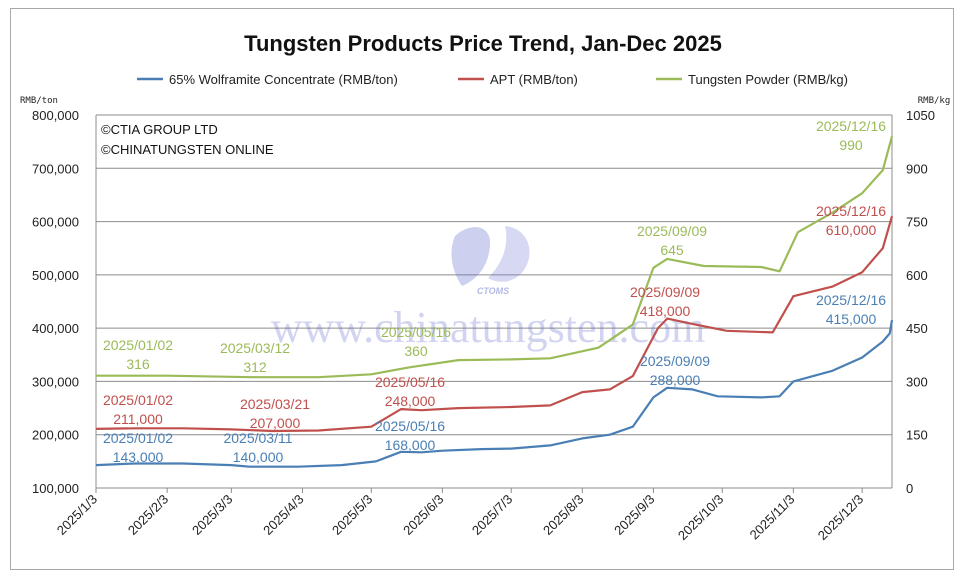  Describe the element at coordinates (851, 230) in the screenshot. I see `annotation-value: 610,000` at that location.